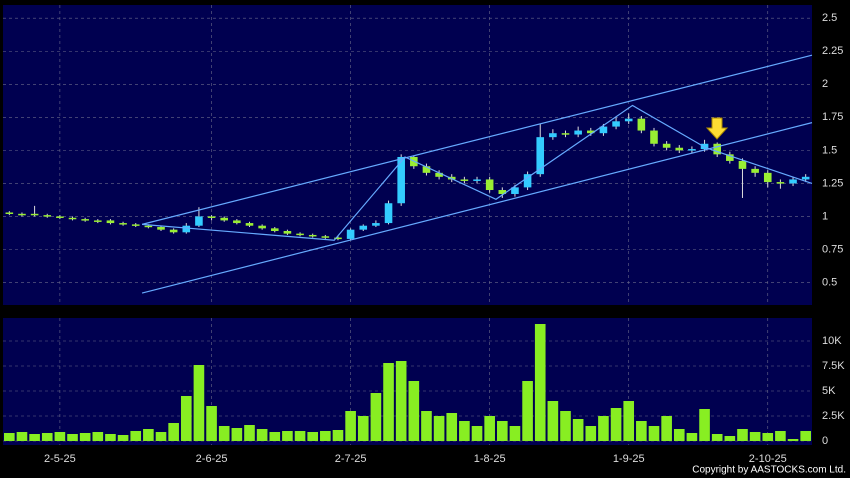 This screenshot has height=478, width=850. I want to click on y-tick-label: 1.75, so click(832, 117).